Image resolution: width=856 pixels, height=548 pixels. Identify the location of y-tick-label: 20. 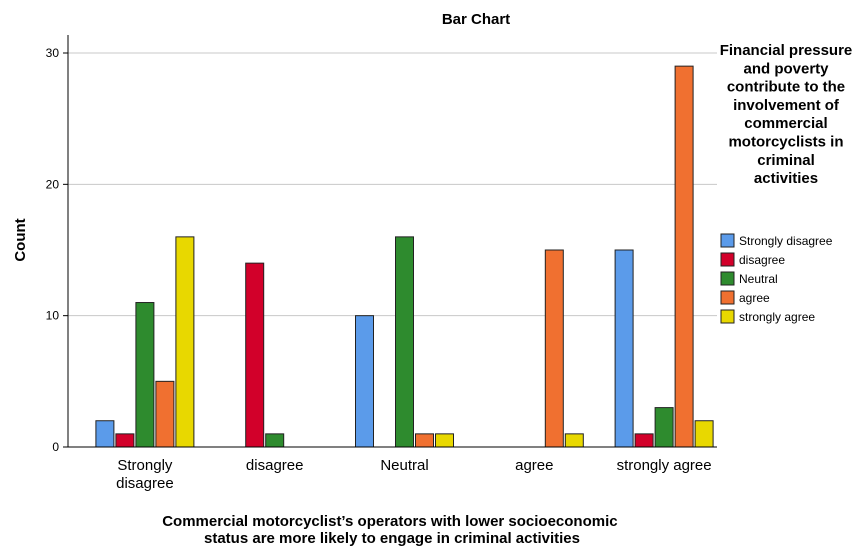
(53, 184).